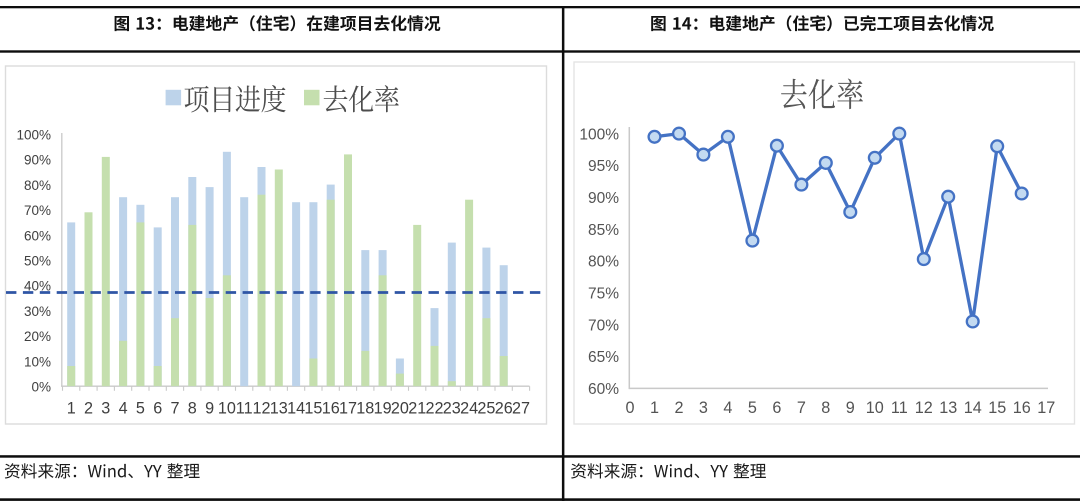 The width and height of the screenshot is (1080, 504). Describe the element at coordinates (37, 361) in the screenshot. I see `svg-text: 10%` at that location.